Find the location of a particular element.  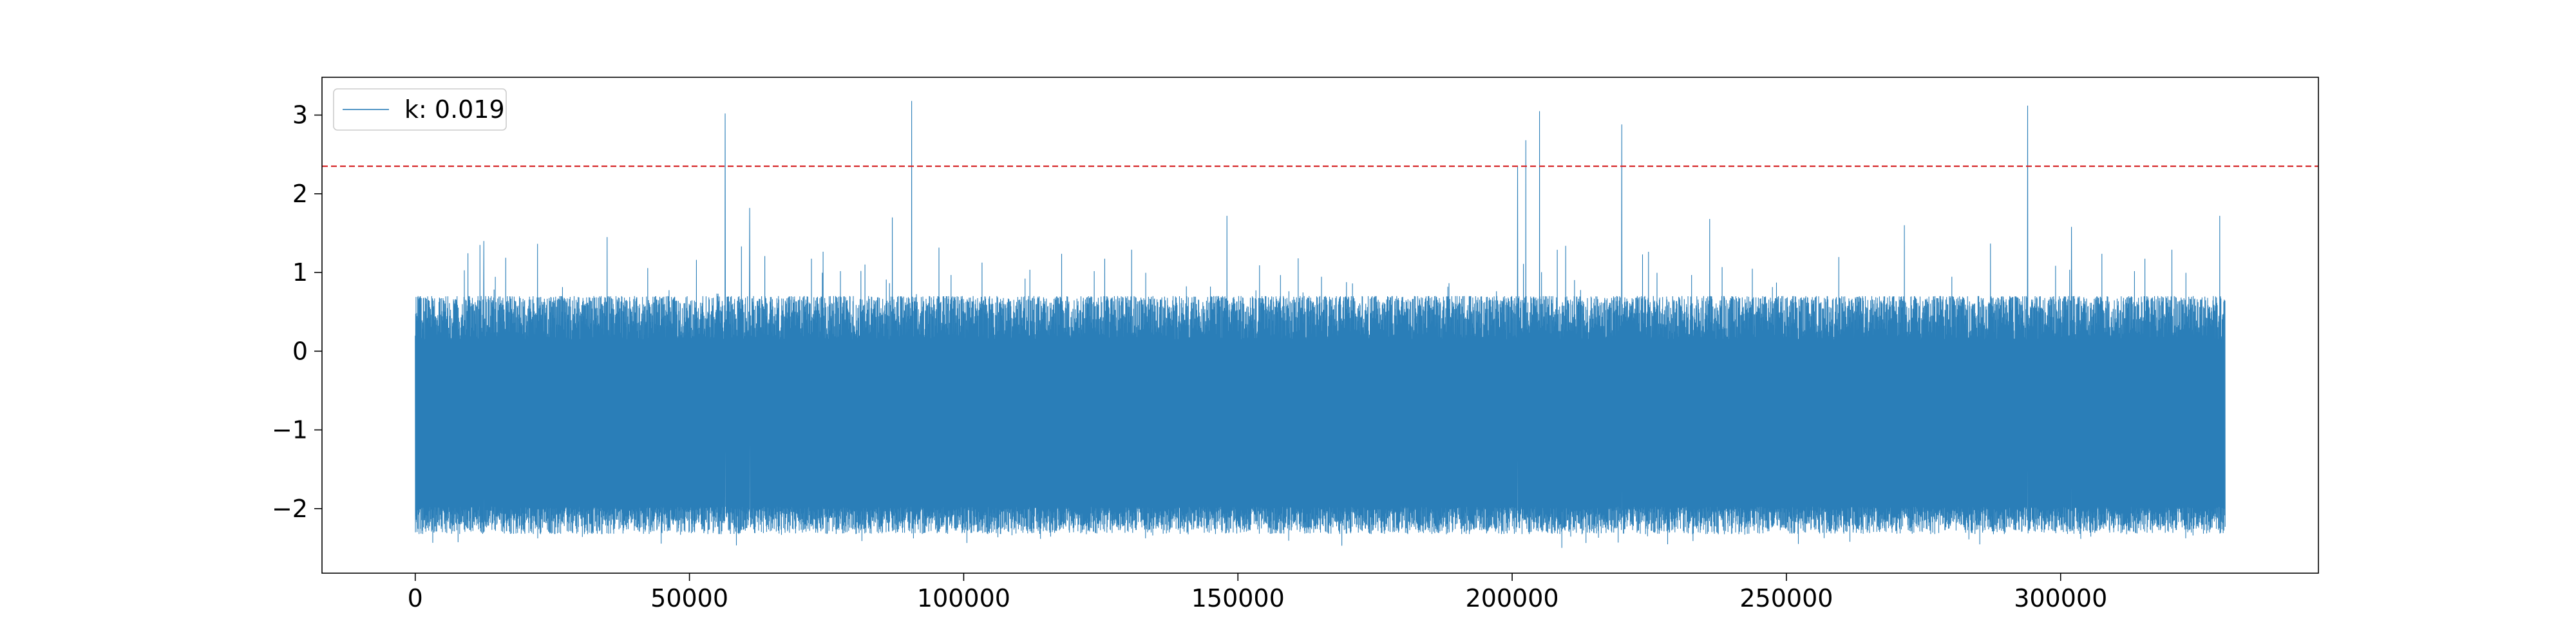

y-tick-label: 3 is located at coordinates (300, 115).